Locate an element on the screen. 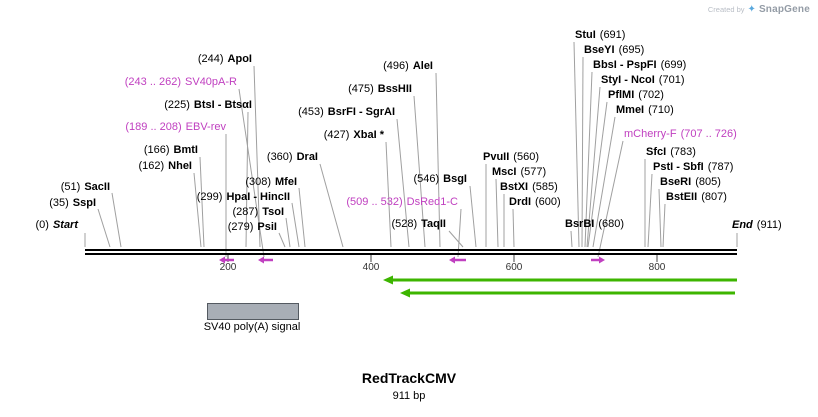 This screenshot has width=818, height=417. site-label-btsi-btsai: (225) BtsI - BtsαI is located at coordinates (208, 105).